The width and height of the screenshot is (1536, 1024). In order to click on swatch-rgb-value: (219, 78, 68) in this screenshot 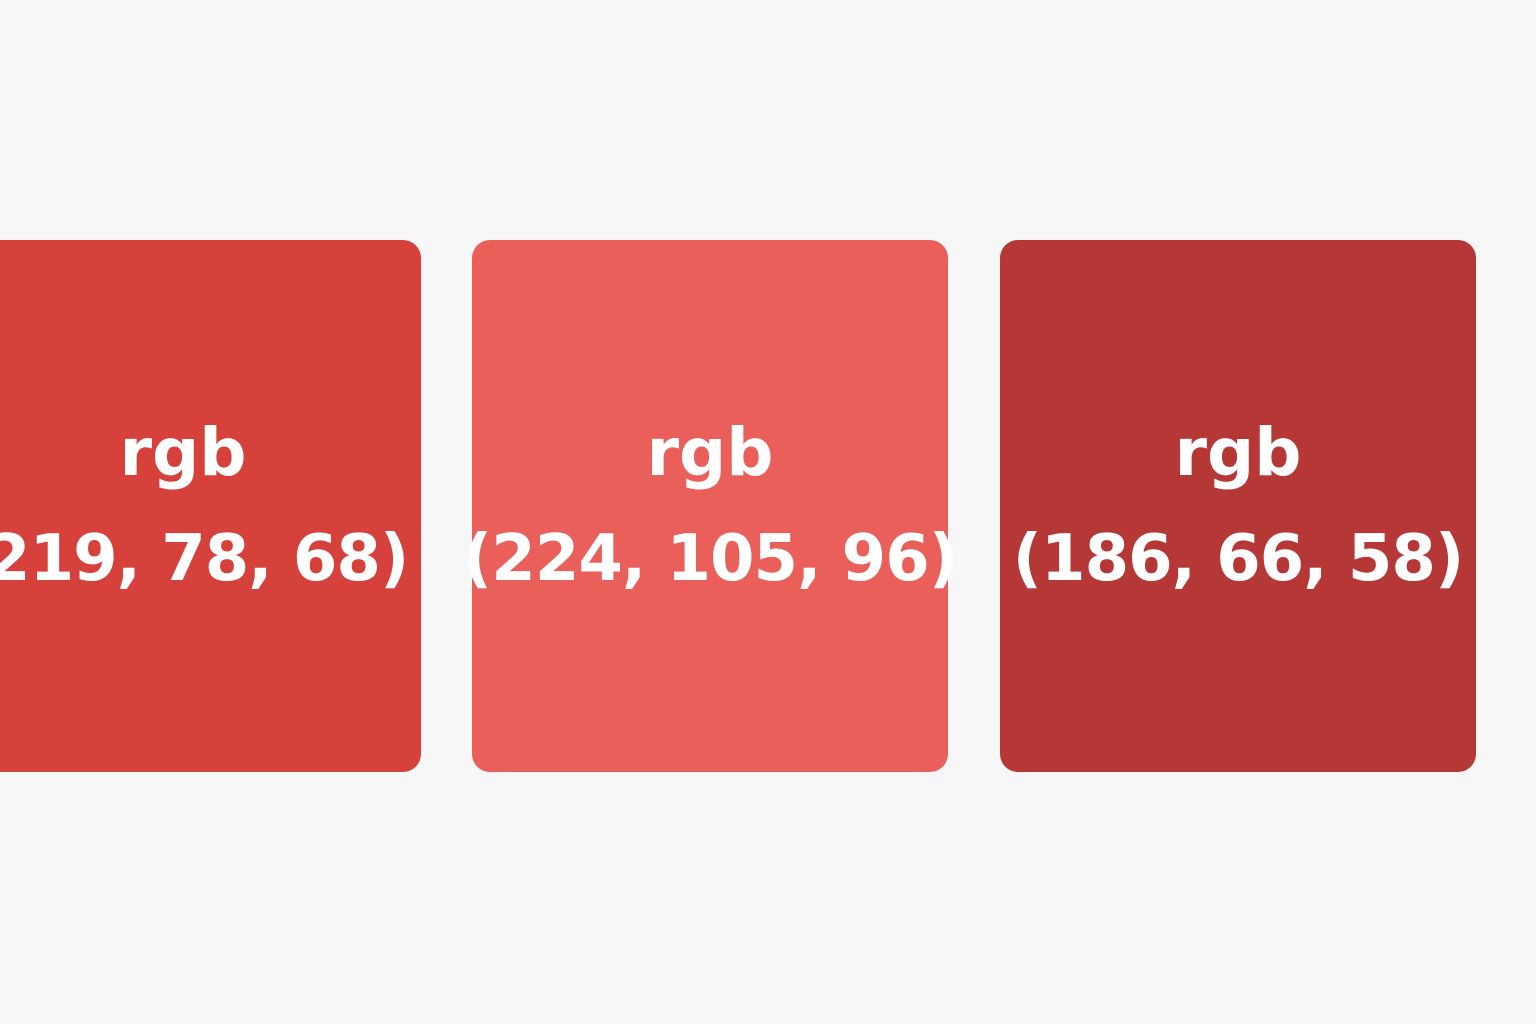, I will do `click(204, 559)`.